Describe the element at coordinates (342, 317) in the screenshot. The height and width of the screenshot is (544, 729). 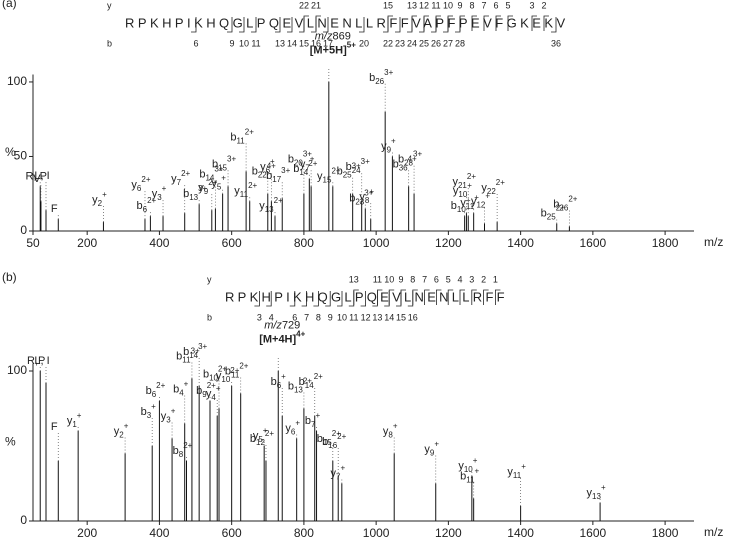
I see `b-ion-number: 10` at that location.